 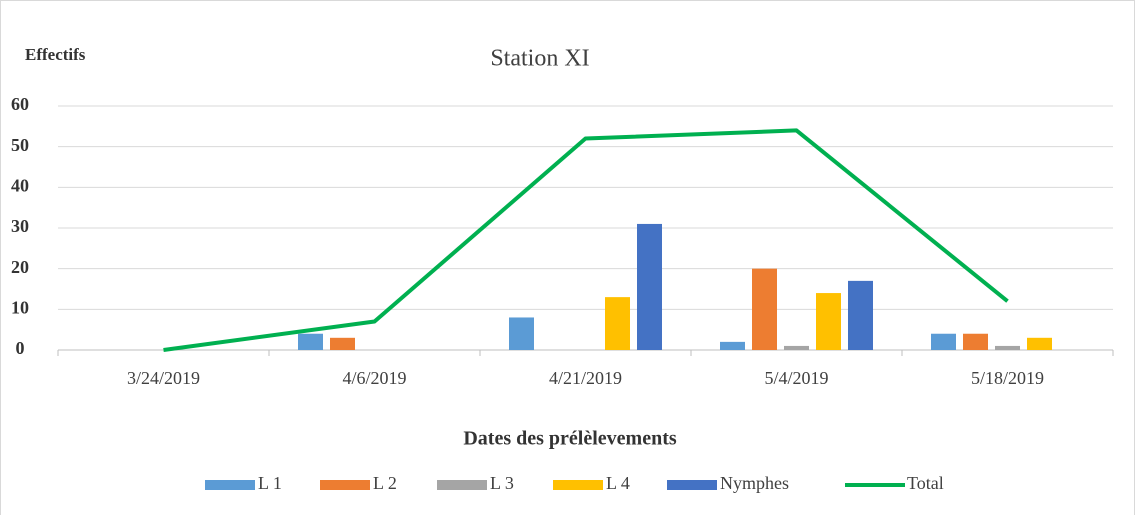 I want to click on y-tick-label: 40, so click(x=20, y=185).